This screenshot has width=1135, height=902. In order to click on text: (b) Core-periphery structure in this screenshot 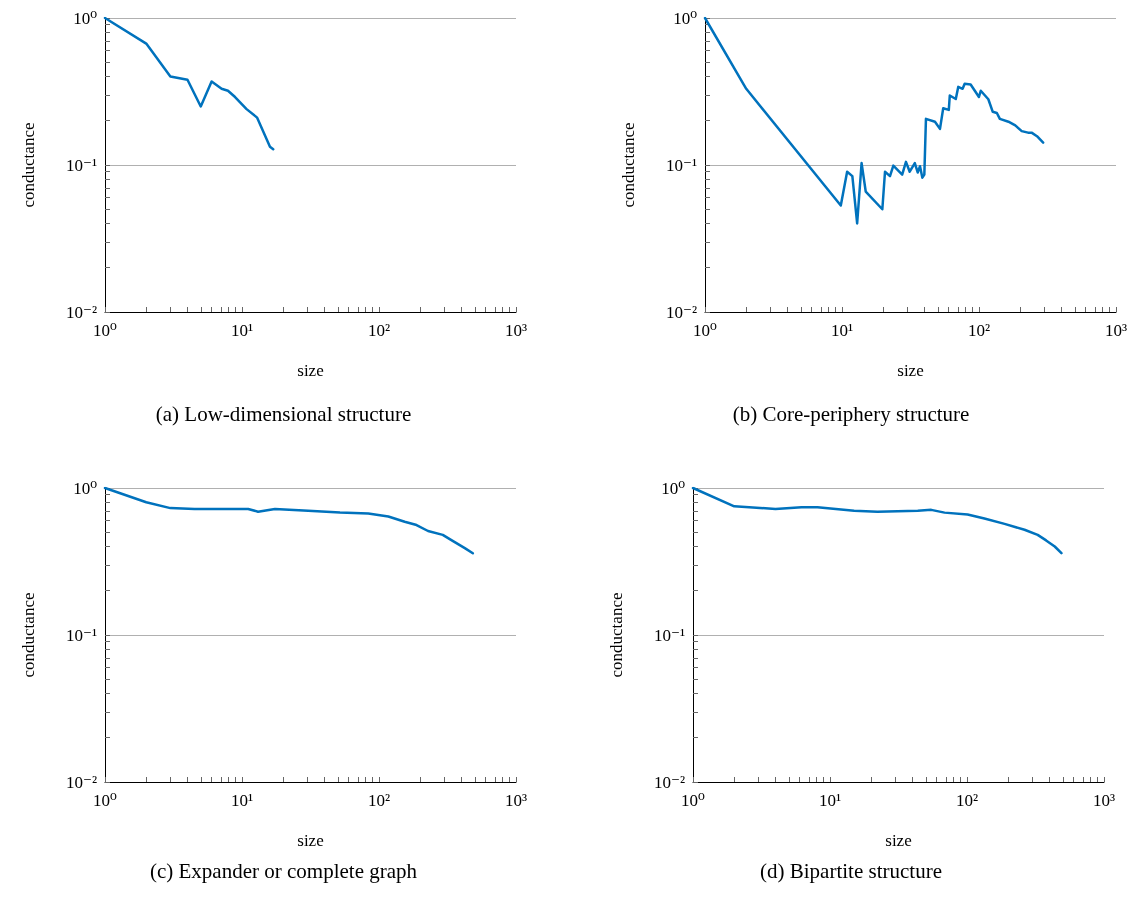, I will do `click(851, 413)`.